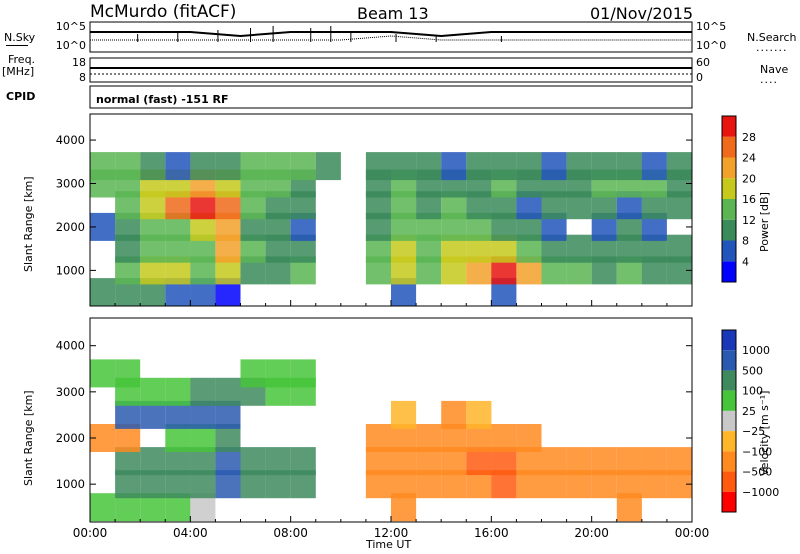 This screenshot has height=554, width=800. Describe the element at coordinates (591, 533) in the screenshot. I see `time-tick-label: 20:00` at that location.